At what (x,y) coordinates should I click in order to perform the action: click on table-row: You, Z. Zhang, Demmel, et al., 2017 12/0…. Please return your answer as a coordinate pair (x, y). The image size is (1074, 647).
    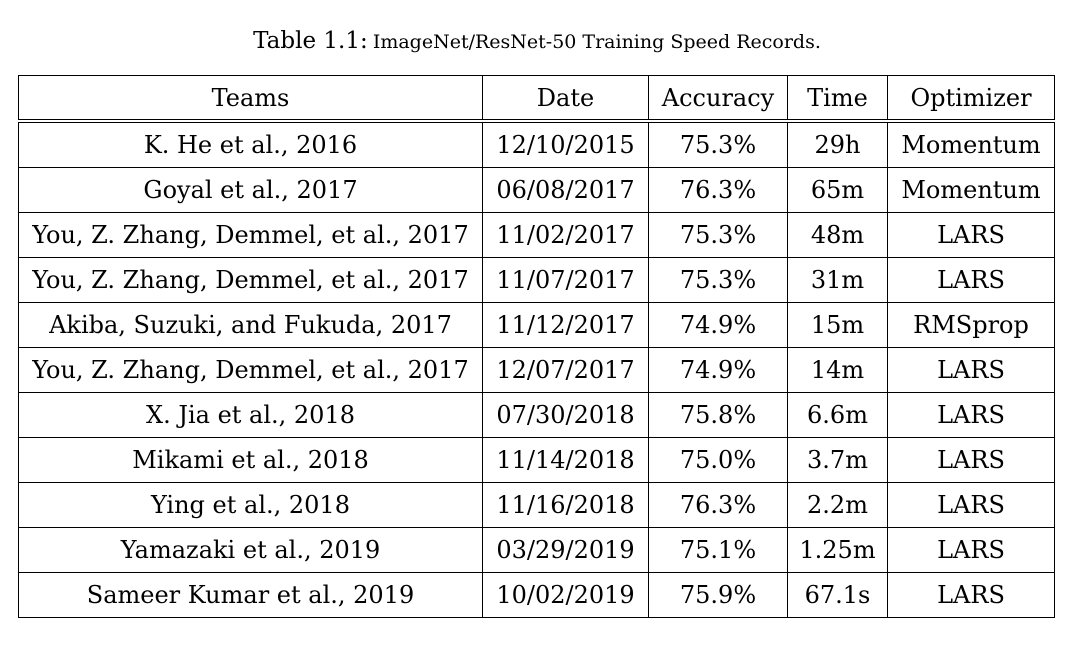
    Looking at the image, I should click on (536, 370).